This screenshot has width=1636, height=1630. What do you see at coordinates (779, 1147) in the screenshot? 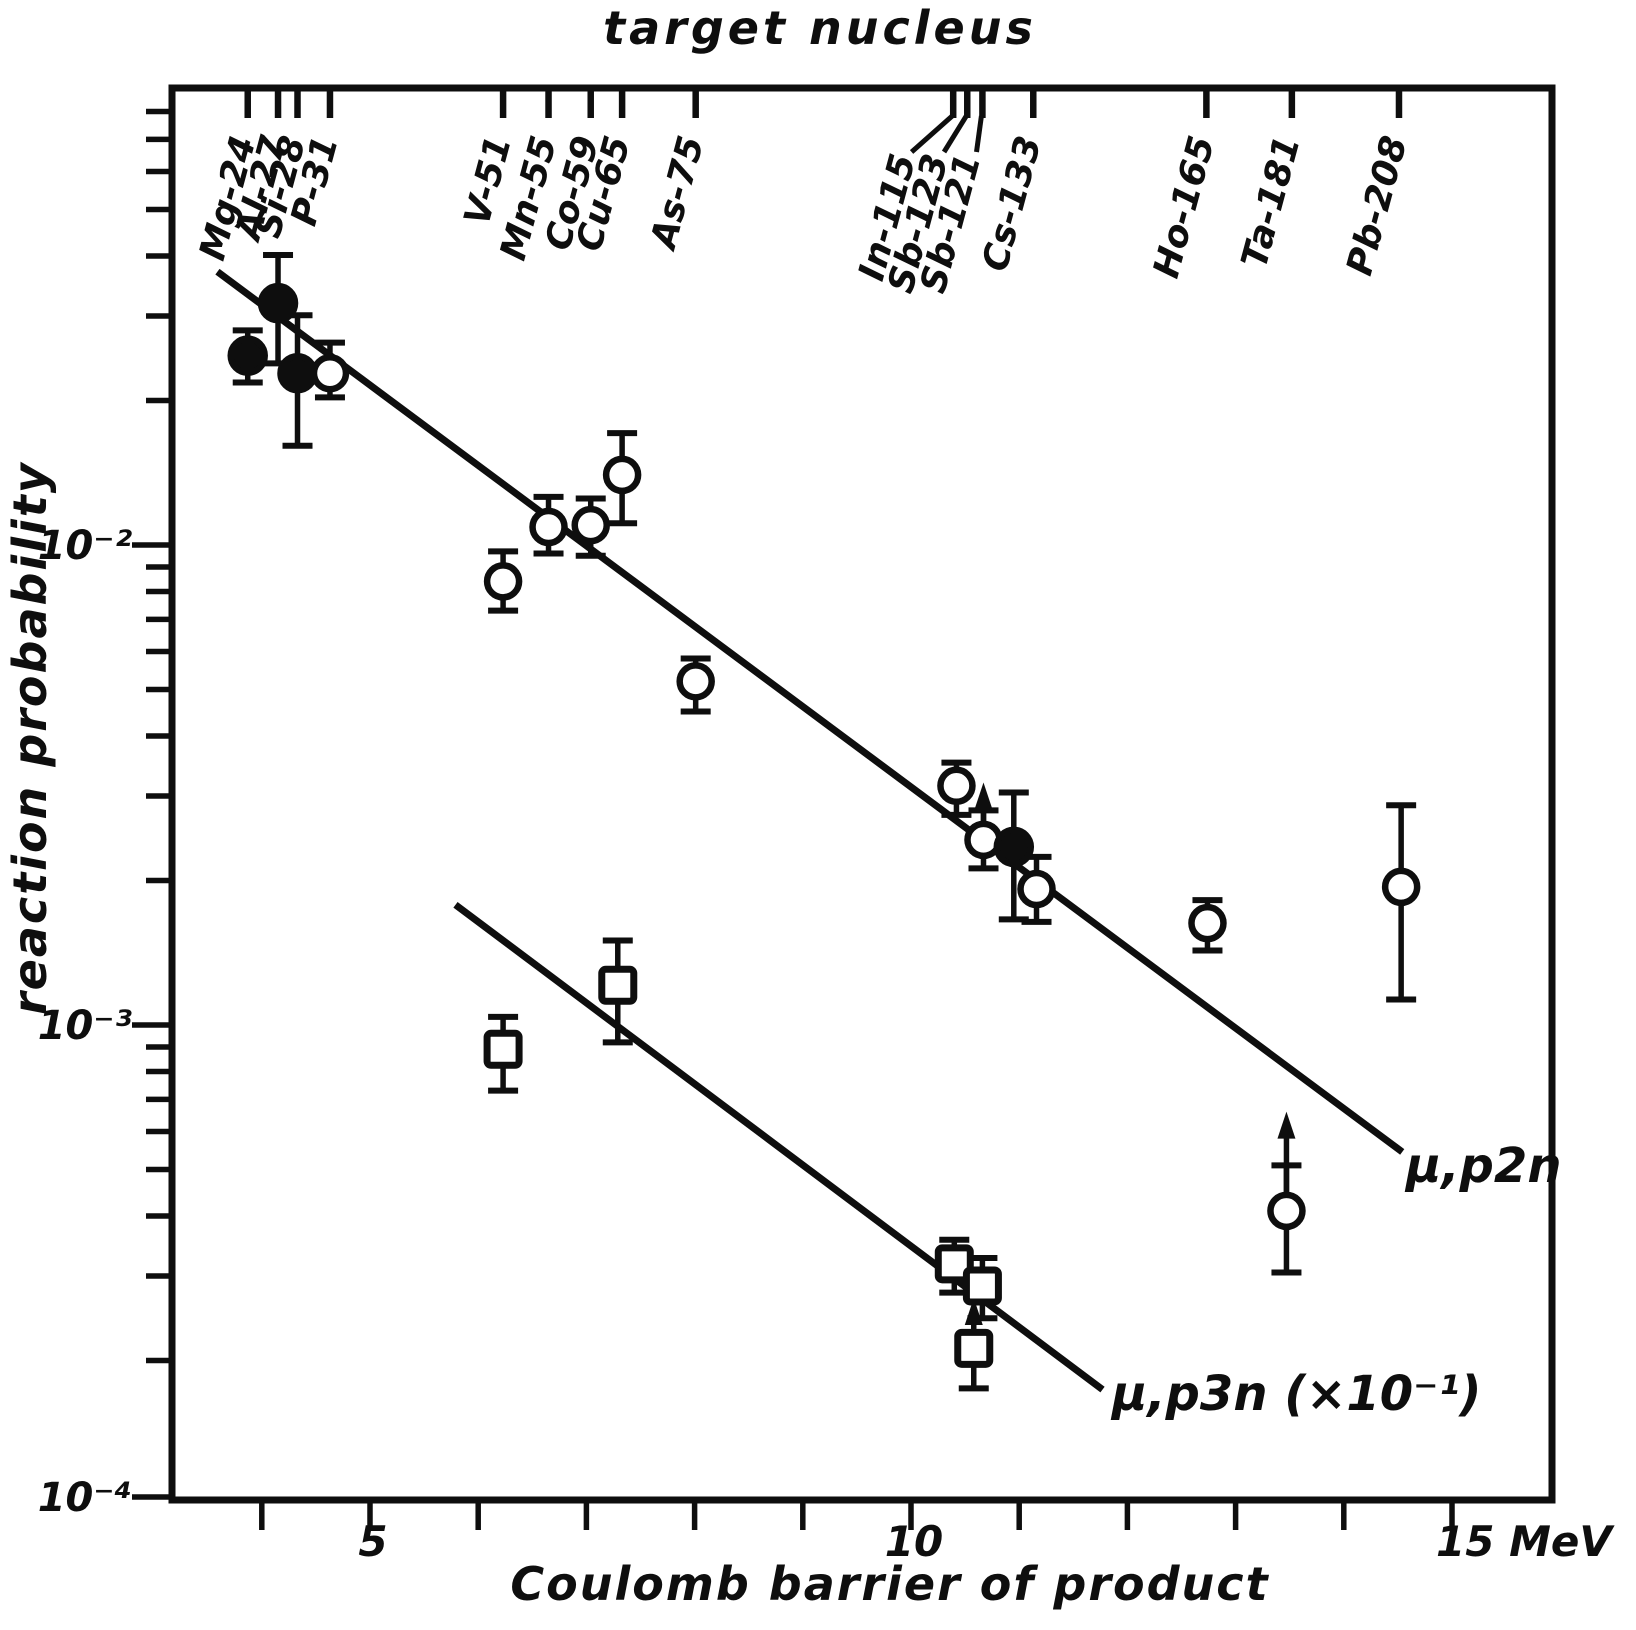
I see `fit-line-mu-p3n` at bounding box center [779, 1147].